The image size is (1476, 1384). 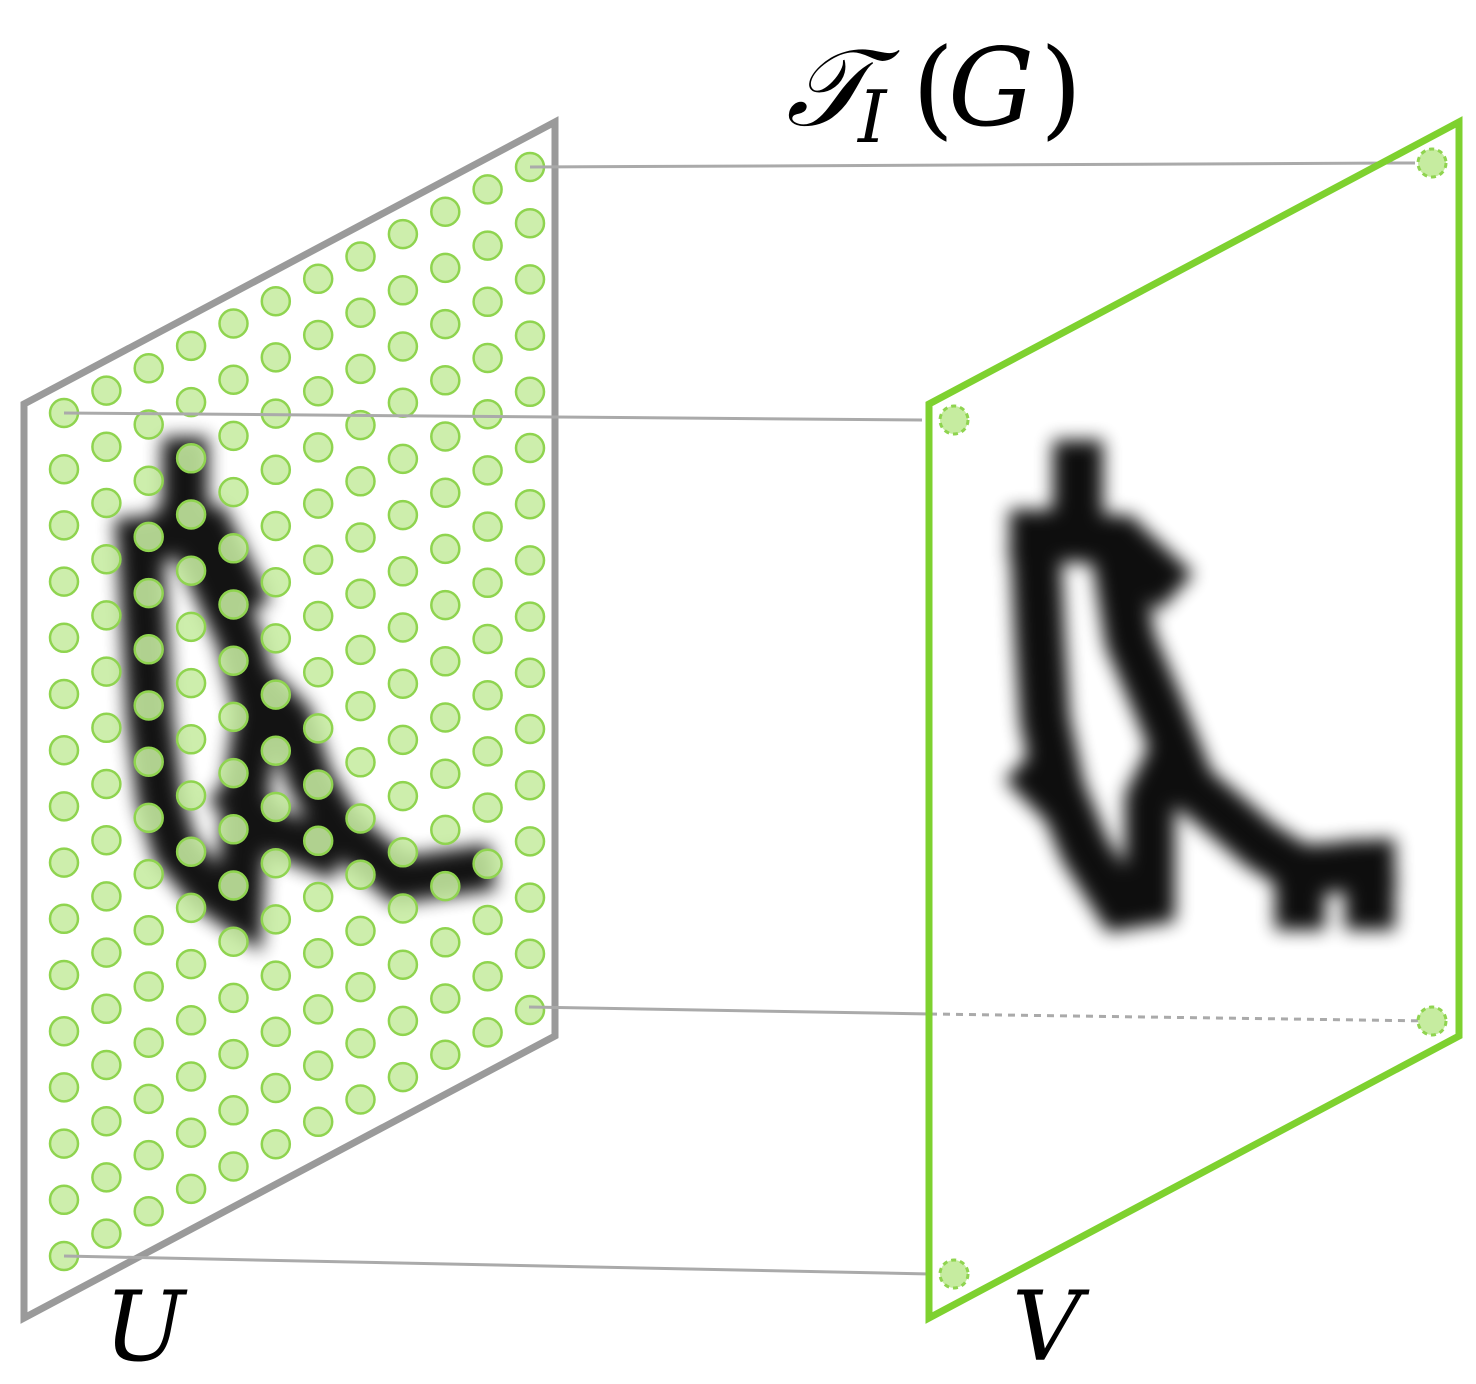 What do you see at coordinates (991, 88) in the screenshot?
I see `title-argument: G` at bounding box center [991, 88].